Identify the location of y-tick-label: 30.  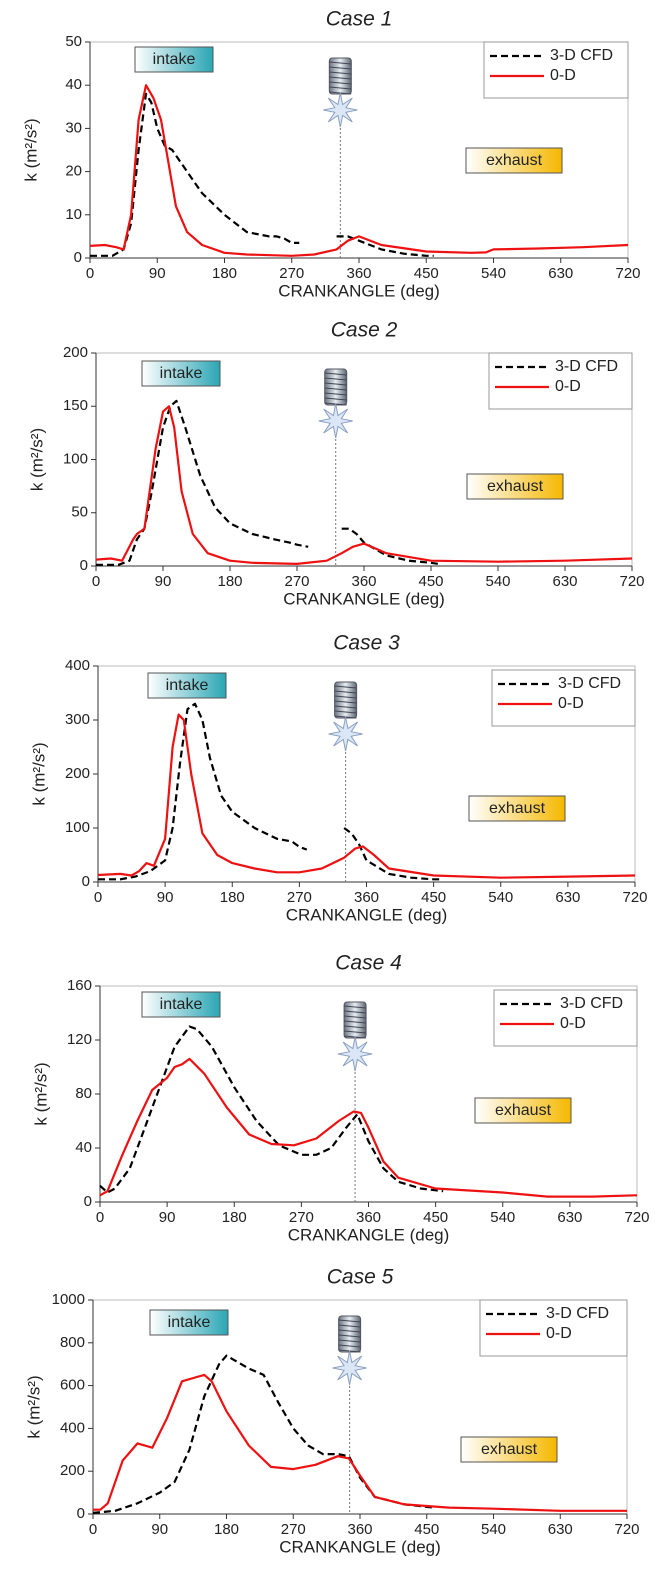
(73, 127).